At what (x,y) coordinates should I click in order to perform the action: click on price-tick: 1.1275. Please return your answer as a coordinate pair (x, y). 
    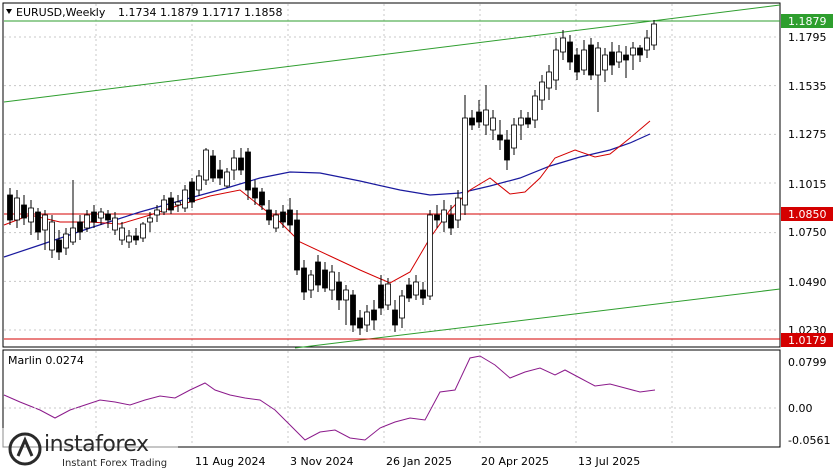
    Looking at the image, I should click on (807, 134).